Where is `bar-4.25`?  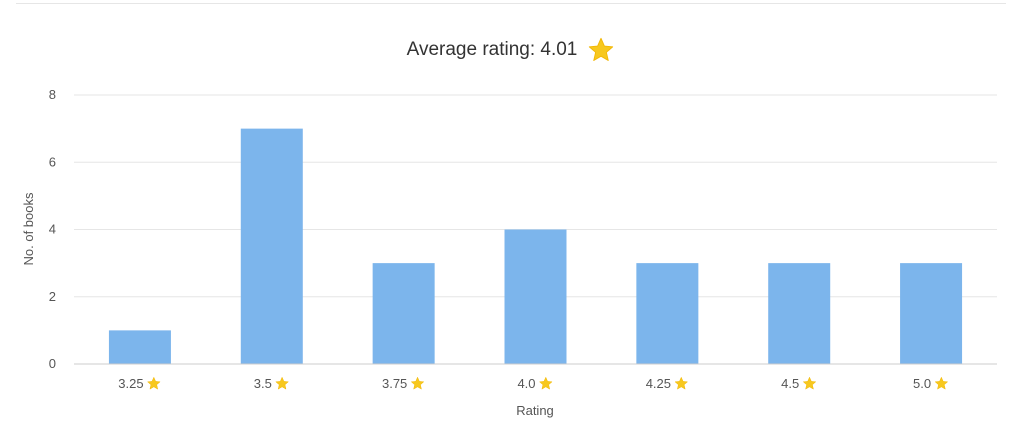
bar-4.25 is located at coordinates (667, 313).